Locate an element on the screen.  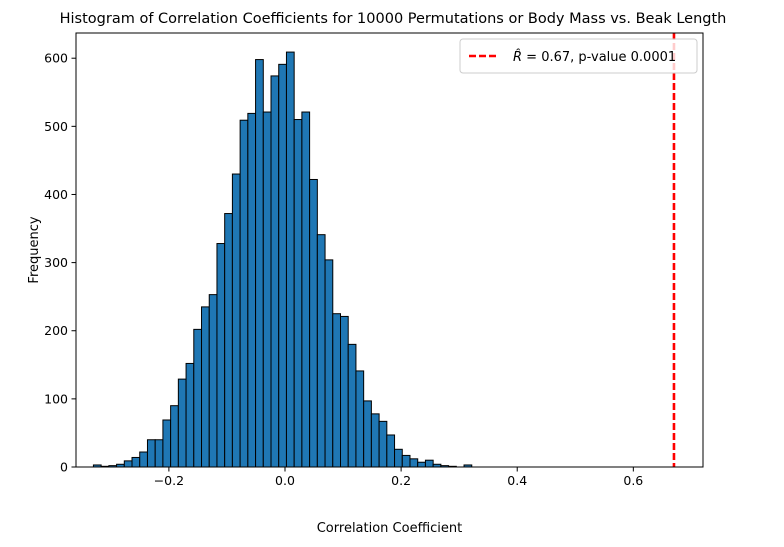
x-axis-label: Correlation Coefficient is located at coordinates (390, 528).